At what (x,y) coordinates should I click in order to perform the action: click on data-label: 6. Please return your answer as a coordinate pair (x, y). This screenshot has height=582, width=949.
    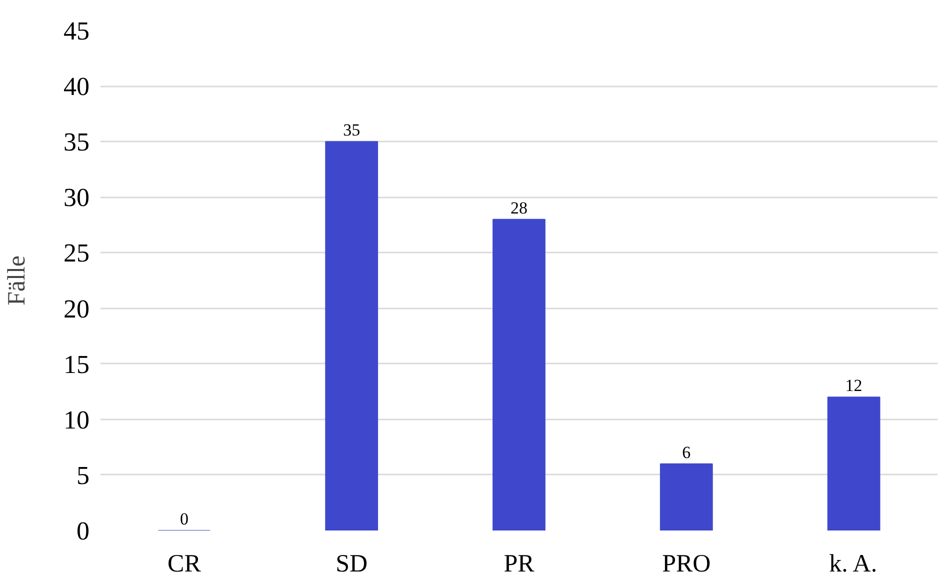
    Looking at the image, I should click on (686, 452).